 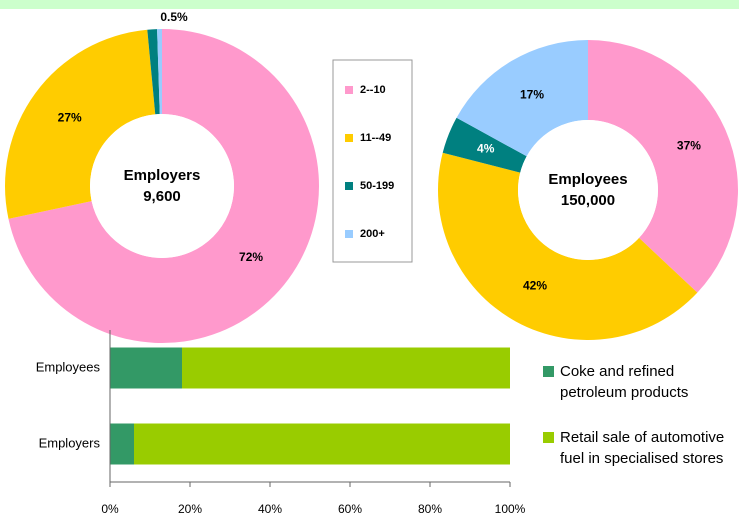 I want to click on legend-label: Coke and refined petroleum products, so click(x=624, y=382).